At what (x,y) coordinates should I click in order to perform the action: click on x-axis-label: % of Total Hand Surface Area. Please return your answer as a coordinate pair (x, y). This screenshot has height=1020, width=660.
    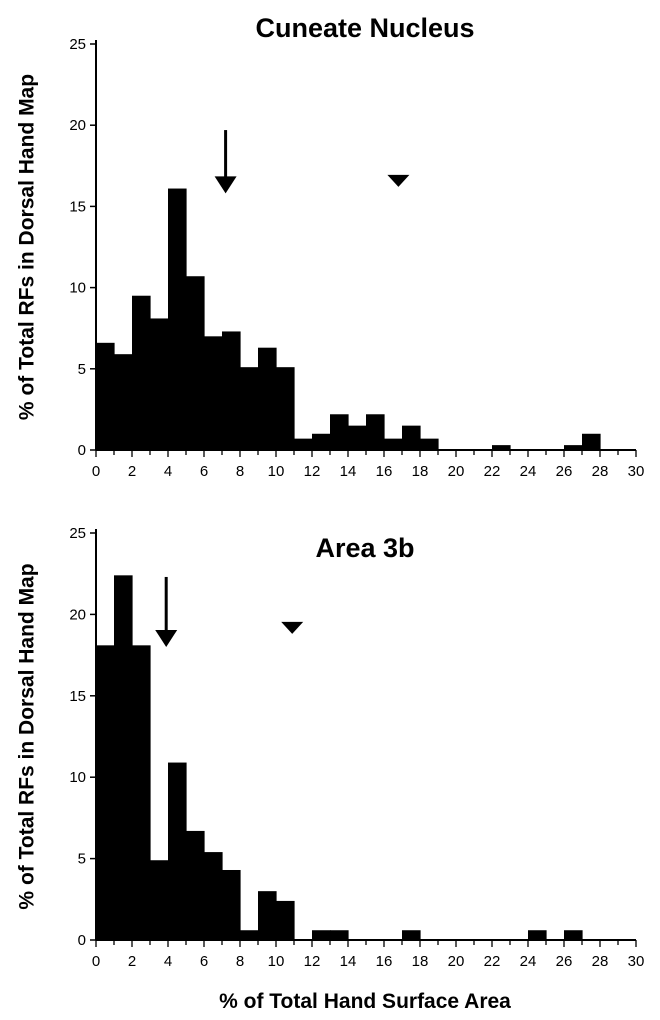
    Looking at the image, I should click on (365, 1001).